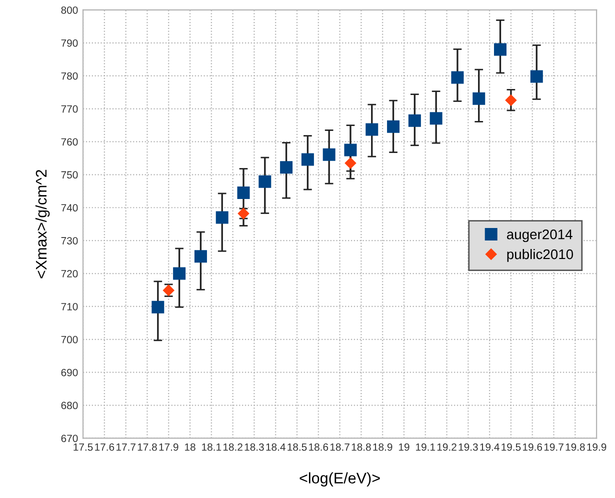 This screenshot has height=498, width=615. Describe the element at coordinates (83, 447) in the screenshot. I see `x-tick-label: 17.5` at that location.